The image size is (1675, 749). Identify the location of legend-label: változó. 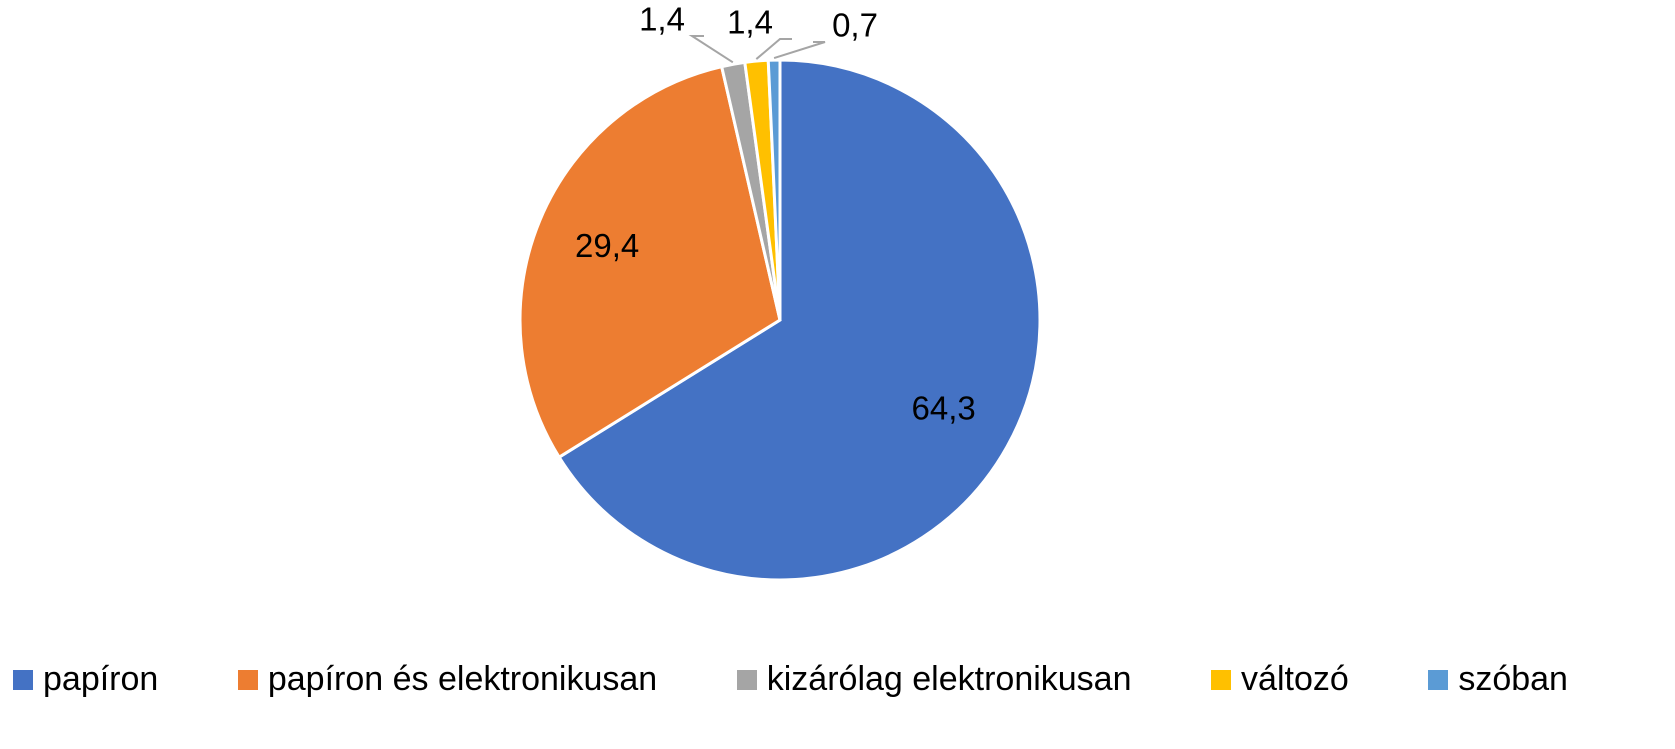
(1295, 679).